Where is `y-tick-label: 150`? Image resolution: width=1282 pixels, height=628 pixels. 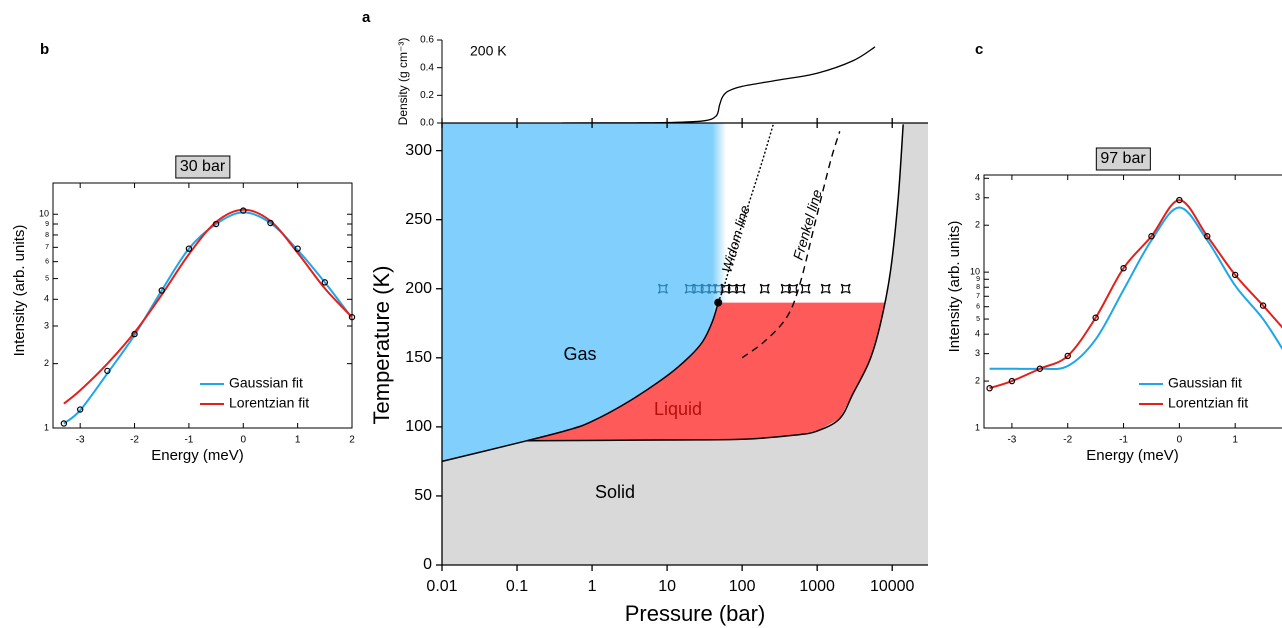 y-tick-label: 150 is located at coordinates (418, 357).